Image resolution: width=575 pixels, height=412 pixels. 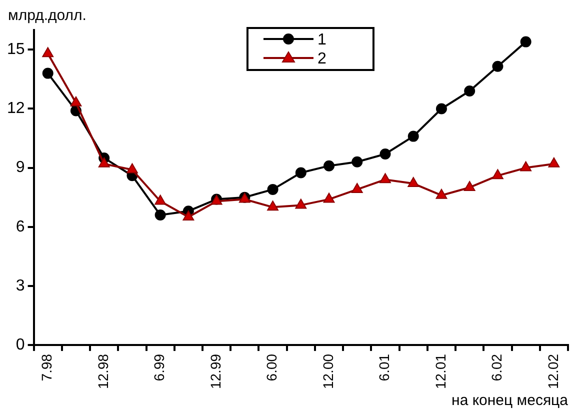 What do you see at coordinates (16, 109) in the screenshot?
I see `y-tick-label: 12` at bounding box center [16, 109].